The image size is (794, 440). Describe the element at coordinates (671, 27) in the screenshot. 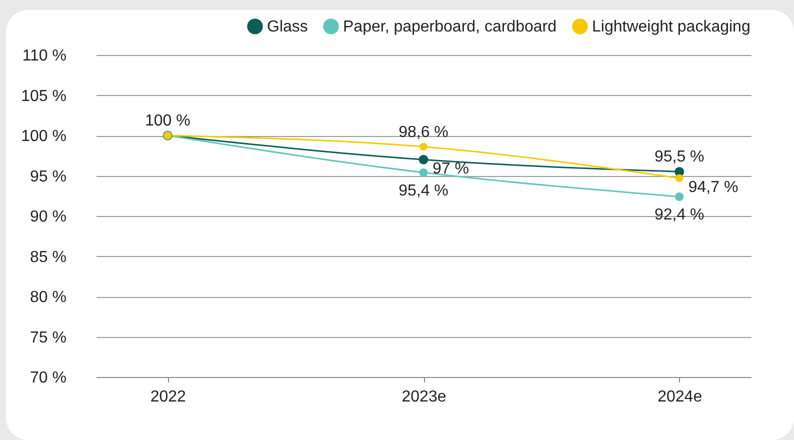

I see `legend-label: Lightweight packaging` at that location.